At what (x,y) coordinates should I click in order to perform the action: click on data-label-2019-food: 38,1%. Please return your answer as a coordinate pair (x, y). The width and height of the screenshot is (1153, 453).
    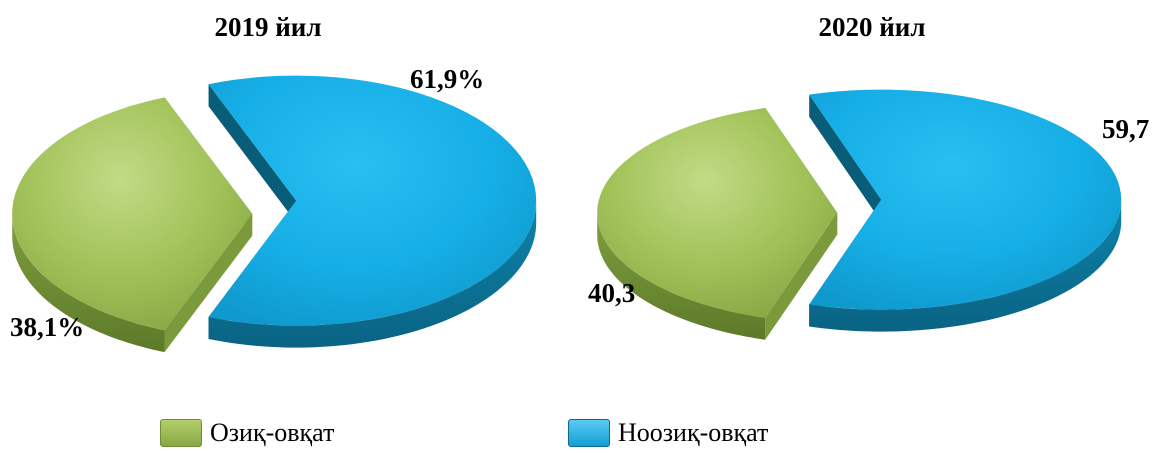
    Looking at the image, I should click on (47, 327).